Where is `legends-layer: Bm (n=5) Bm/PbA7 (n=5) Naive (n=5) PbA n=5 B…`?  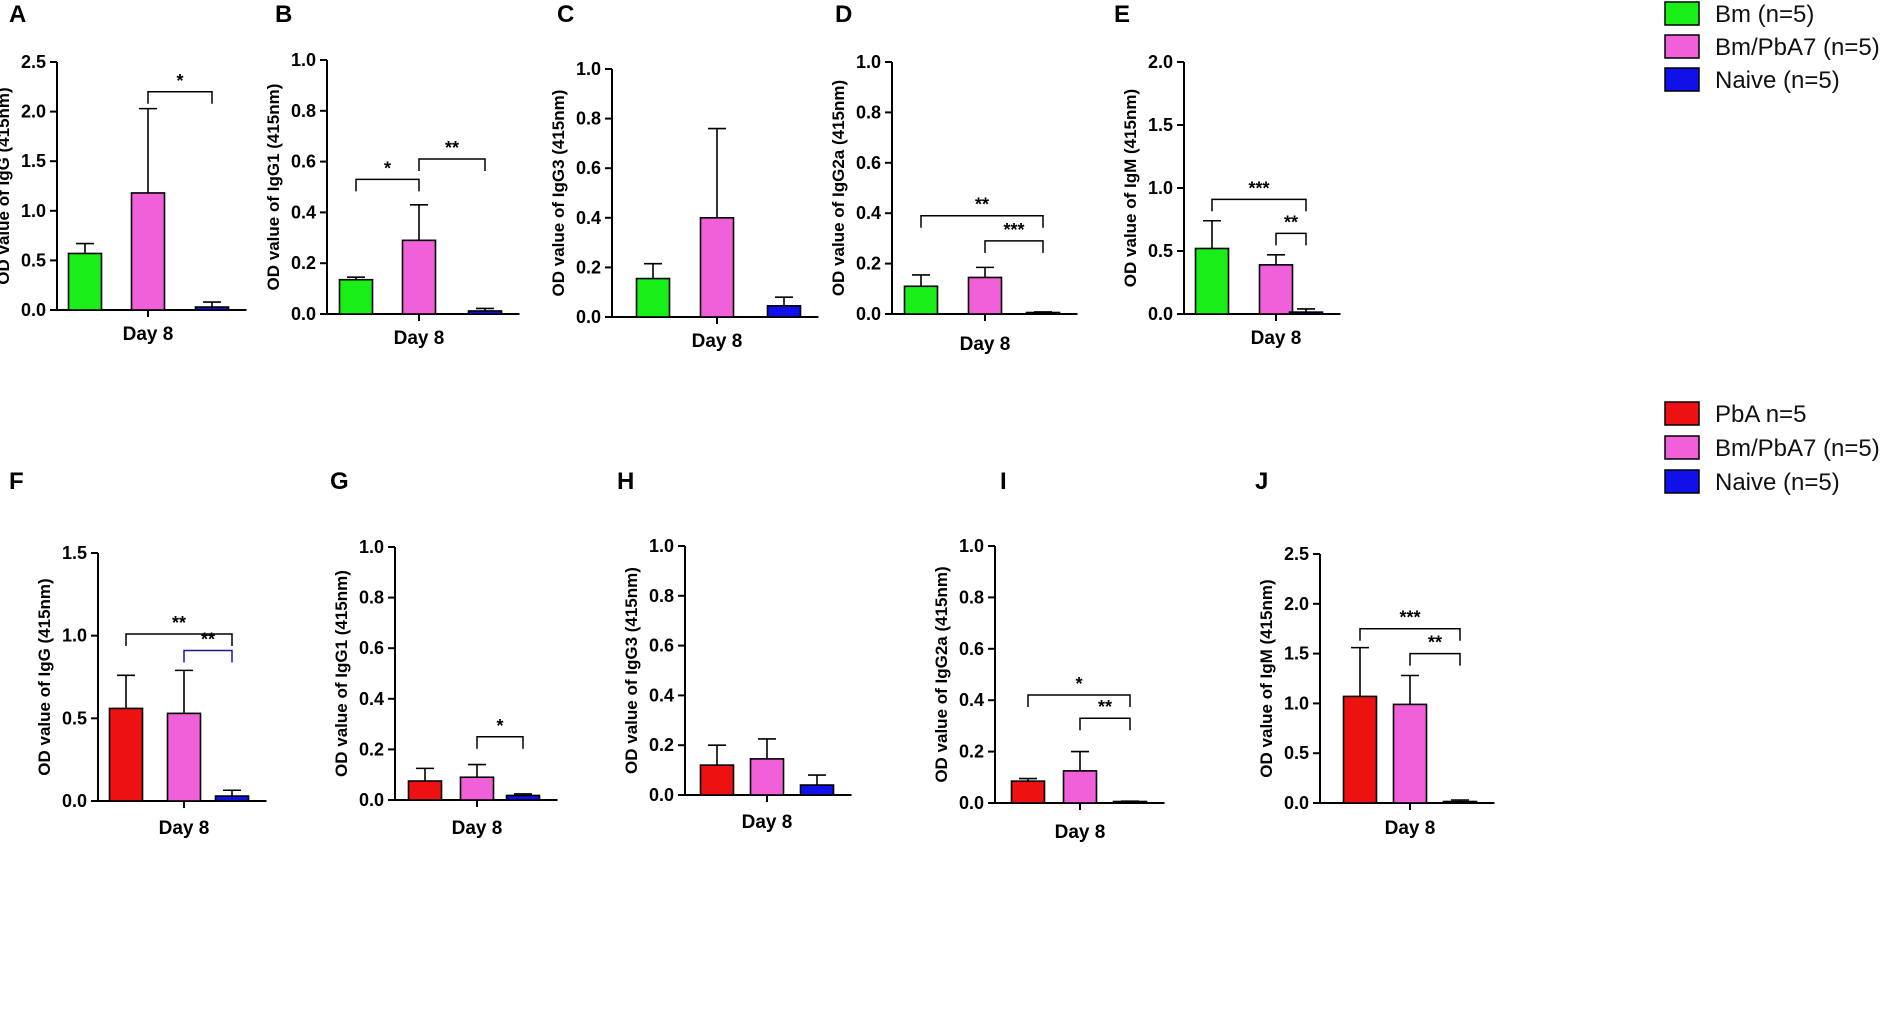 legends-layer: Bm (n=5) Bm/PbA7 (n=5) Naive (n=5) PbA n=5 B… is located at coordinates (1772, 248).